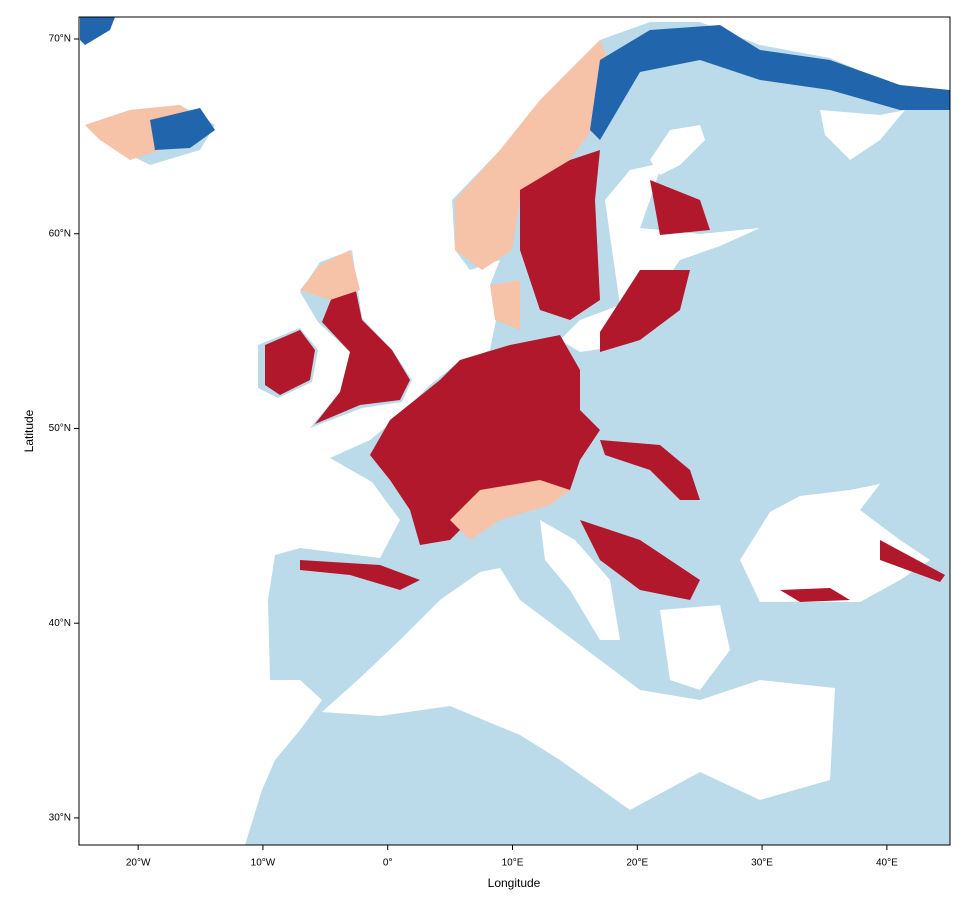 This screenshot has width=980, height=900. What do you see at coordinates (835, 543) in the screenshot?
I see `black-sea` at bounding box center [835, 543].